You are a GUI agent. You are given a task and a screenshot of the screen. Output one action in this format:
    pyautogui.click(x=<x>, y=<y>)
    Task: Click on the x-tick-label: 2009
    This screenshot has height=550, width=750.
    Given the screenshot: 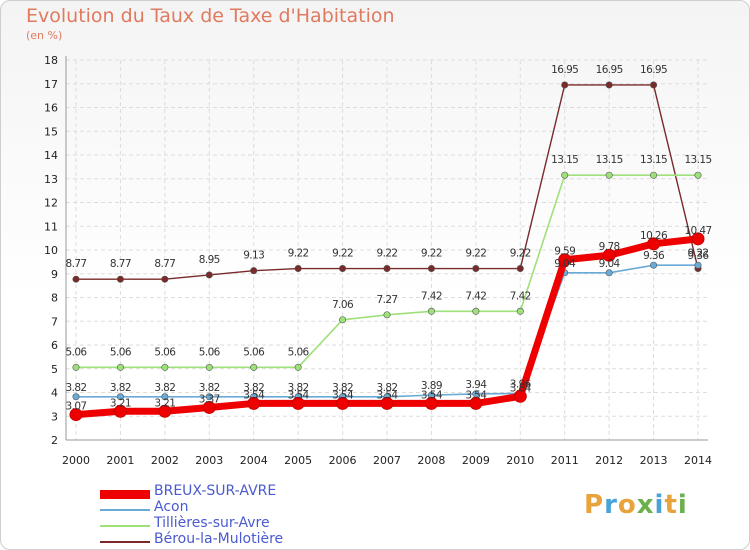 What is the action you would take?
    pyautogui.click(x=476, y=460)
    